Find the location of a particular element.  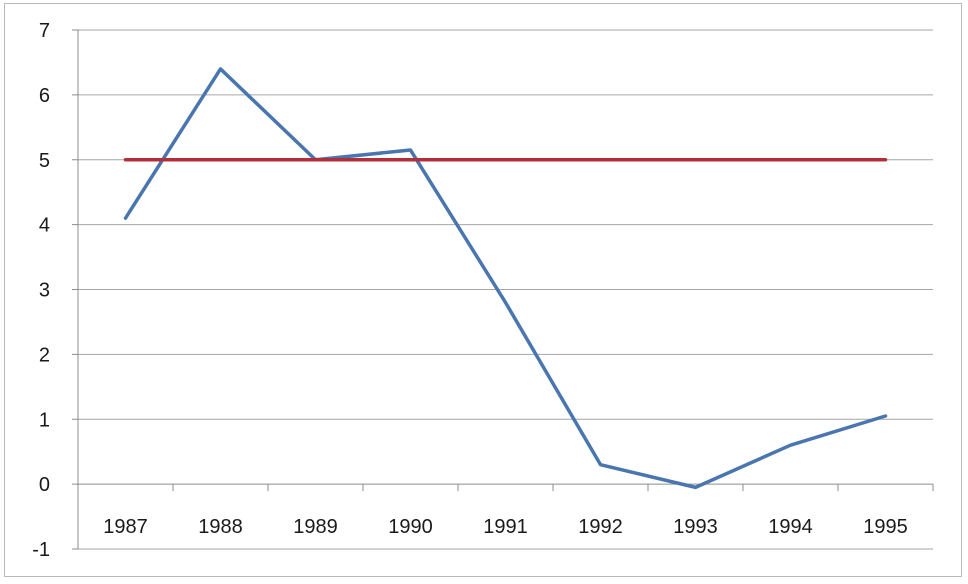

y-tick-label: 3 is located at coordinates (44, 291).